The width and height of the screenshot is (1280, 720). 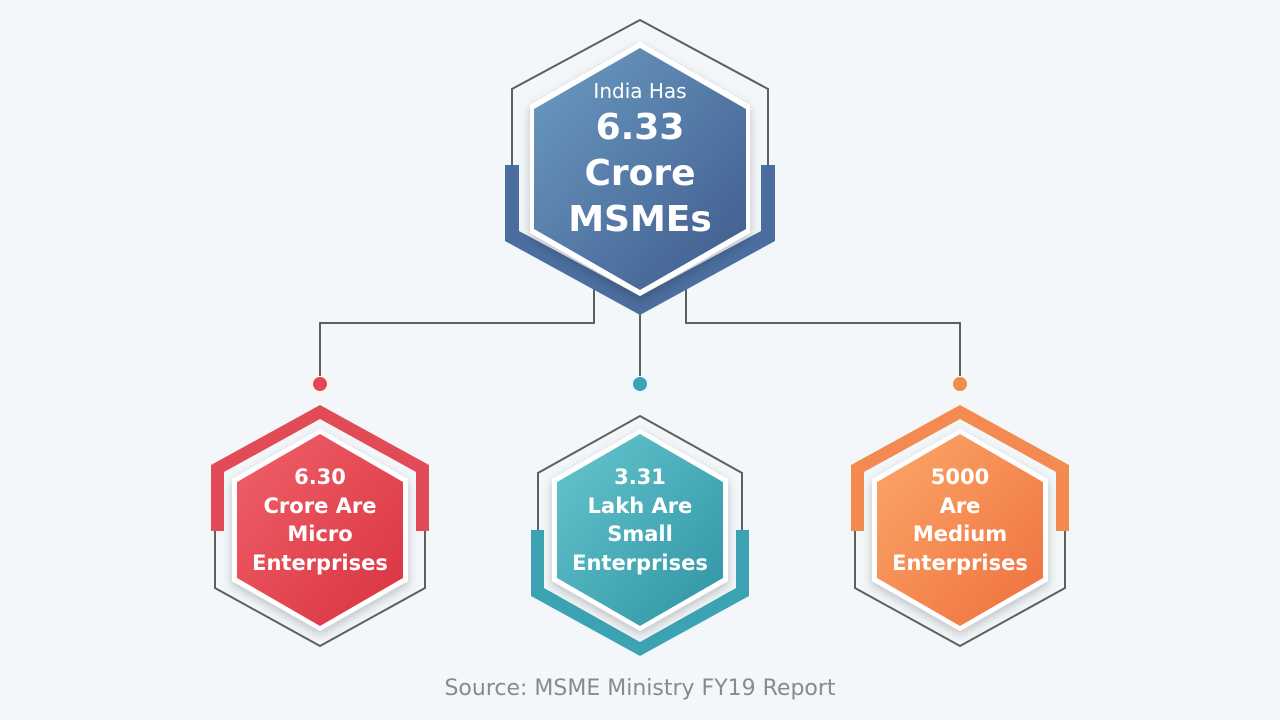 I want to click on top-node-line-3: Crore, so click(x=640, y=173).